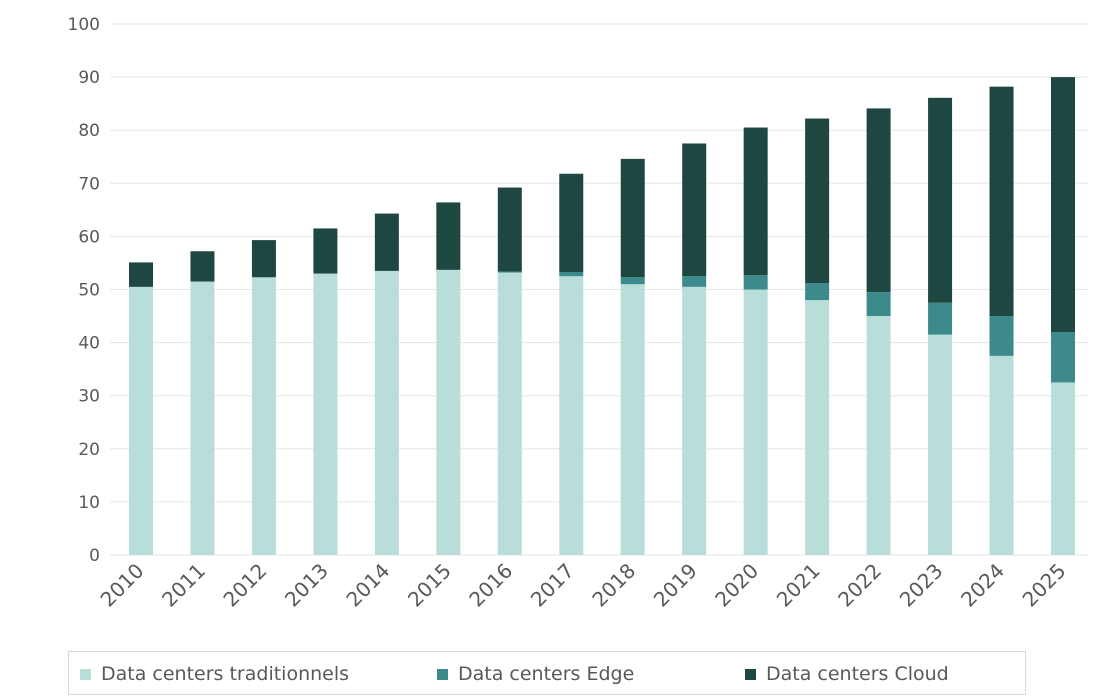 This screenshot has height=699, width=1095. Describe the element at coordinates (571, 274) in the screenshot. I see `bar-segment-2017-s1` at that location.